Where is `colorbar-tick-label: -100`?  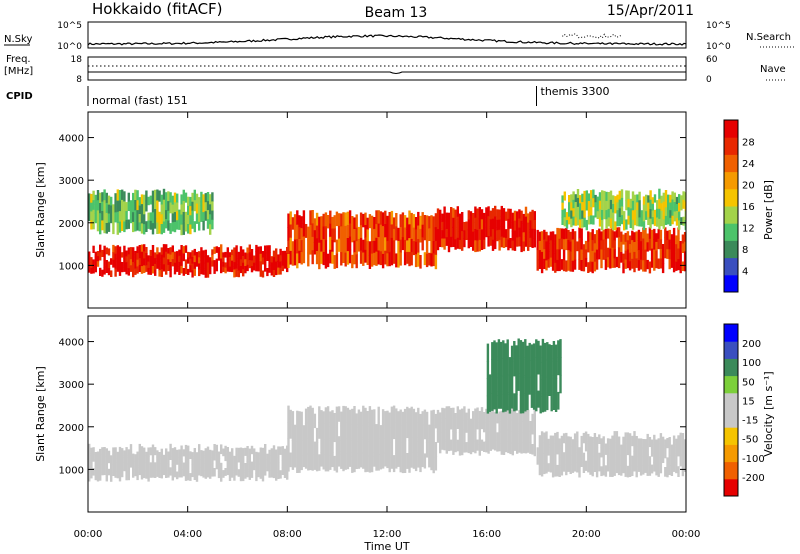
colorbar-tick-label: -100 is located at coordinates (753, 459).